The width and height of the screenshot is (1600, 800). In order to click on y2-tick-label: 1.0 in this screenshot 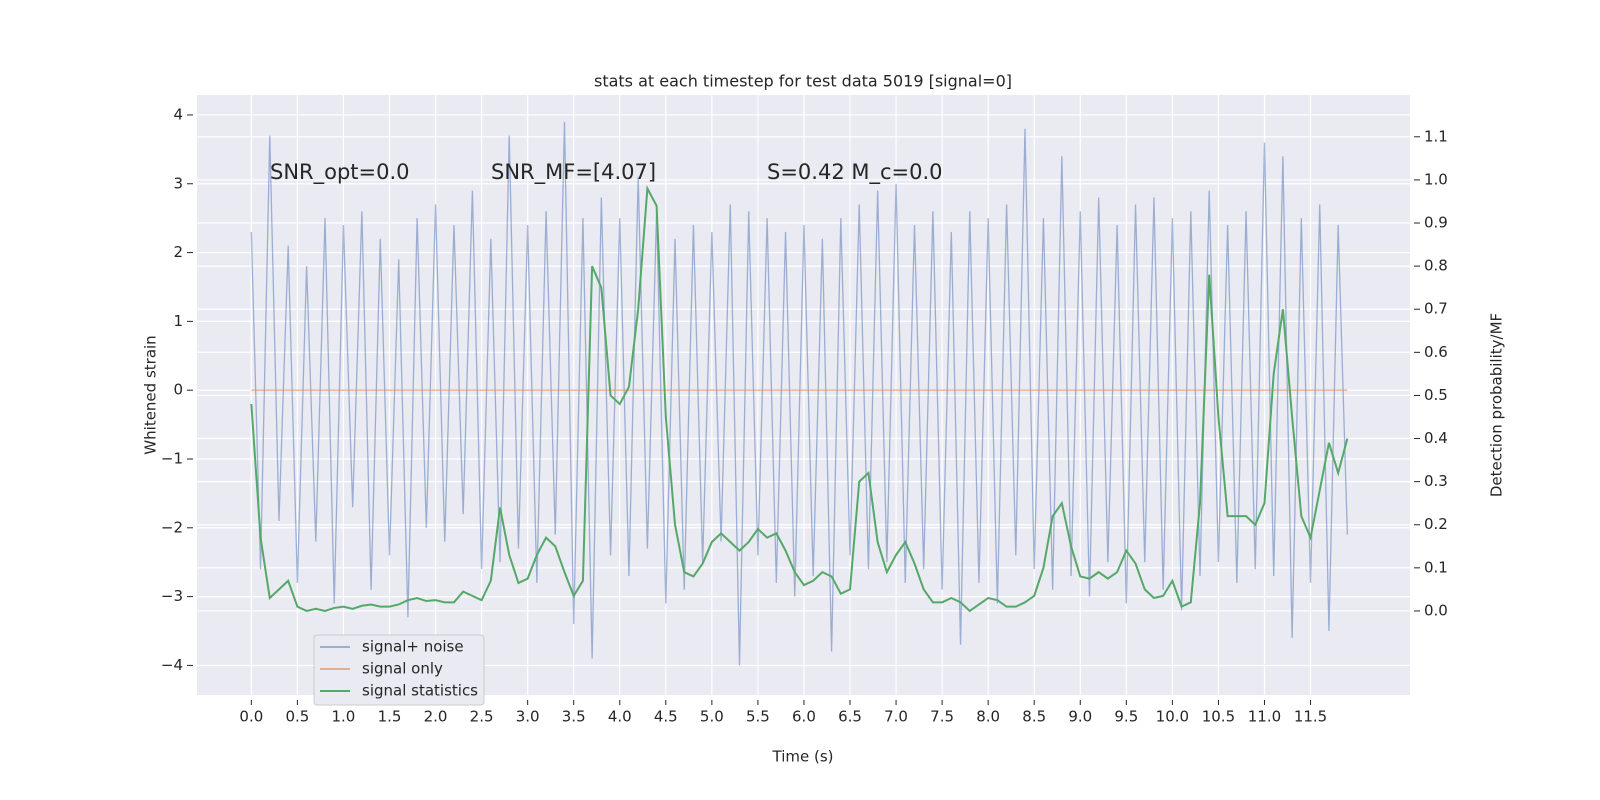, I will do `click(1436, 179)`.